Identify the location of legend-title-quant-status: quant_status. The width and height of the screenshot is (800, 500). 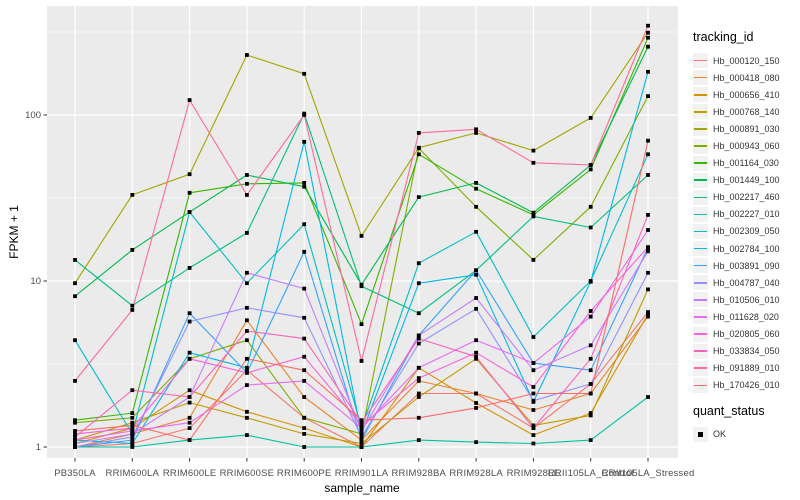
(729, 410).